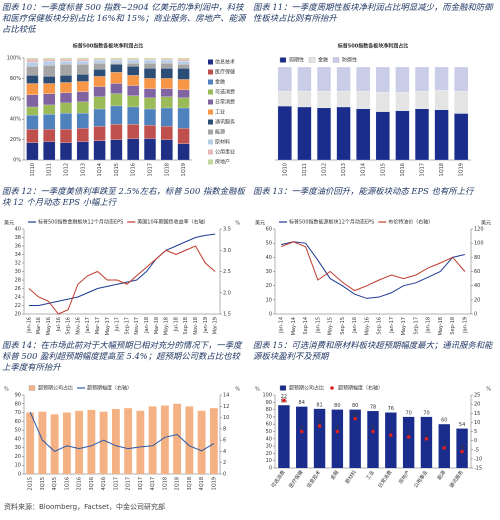  What do you see at coordinates (167, 326) in the screenshot?
I see `x-tick-label: May-18` at bounding box center [167, 326].